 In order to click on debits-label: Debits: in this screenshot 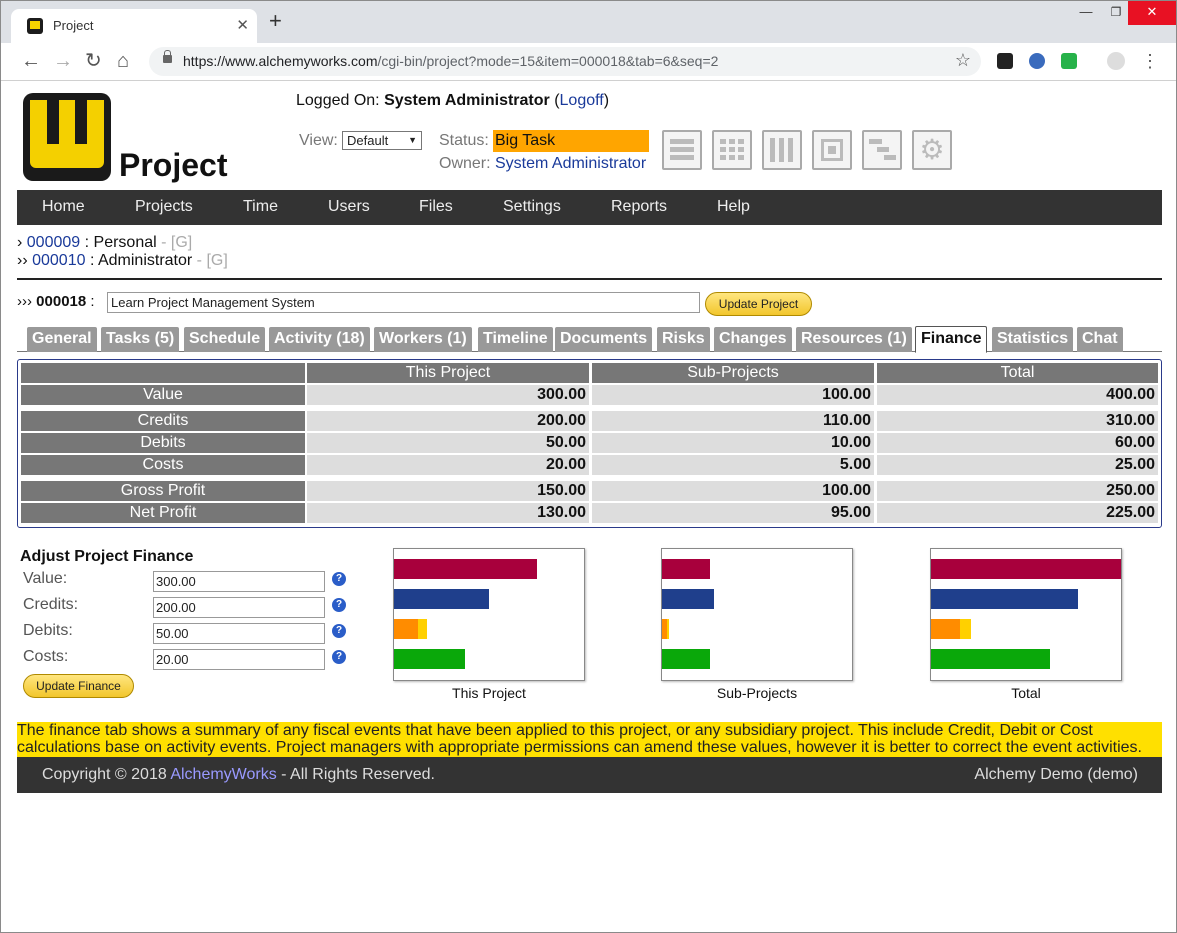, I will do `click(48, 630)`.